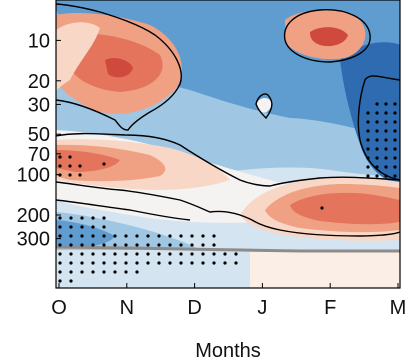 This screenshot has height=363, width=414. What do you see at coordinates (262, 308) in the screenshot?
I see `x-tick-label: J` at bounding box center [262, 308].